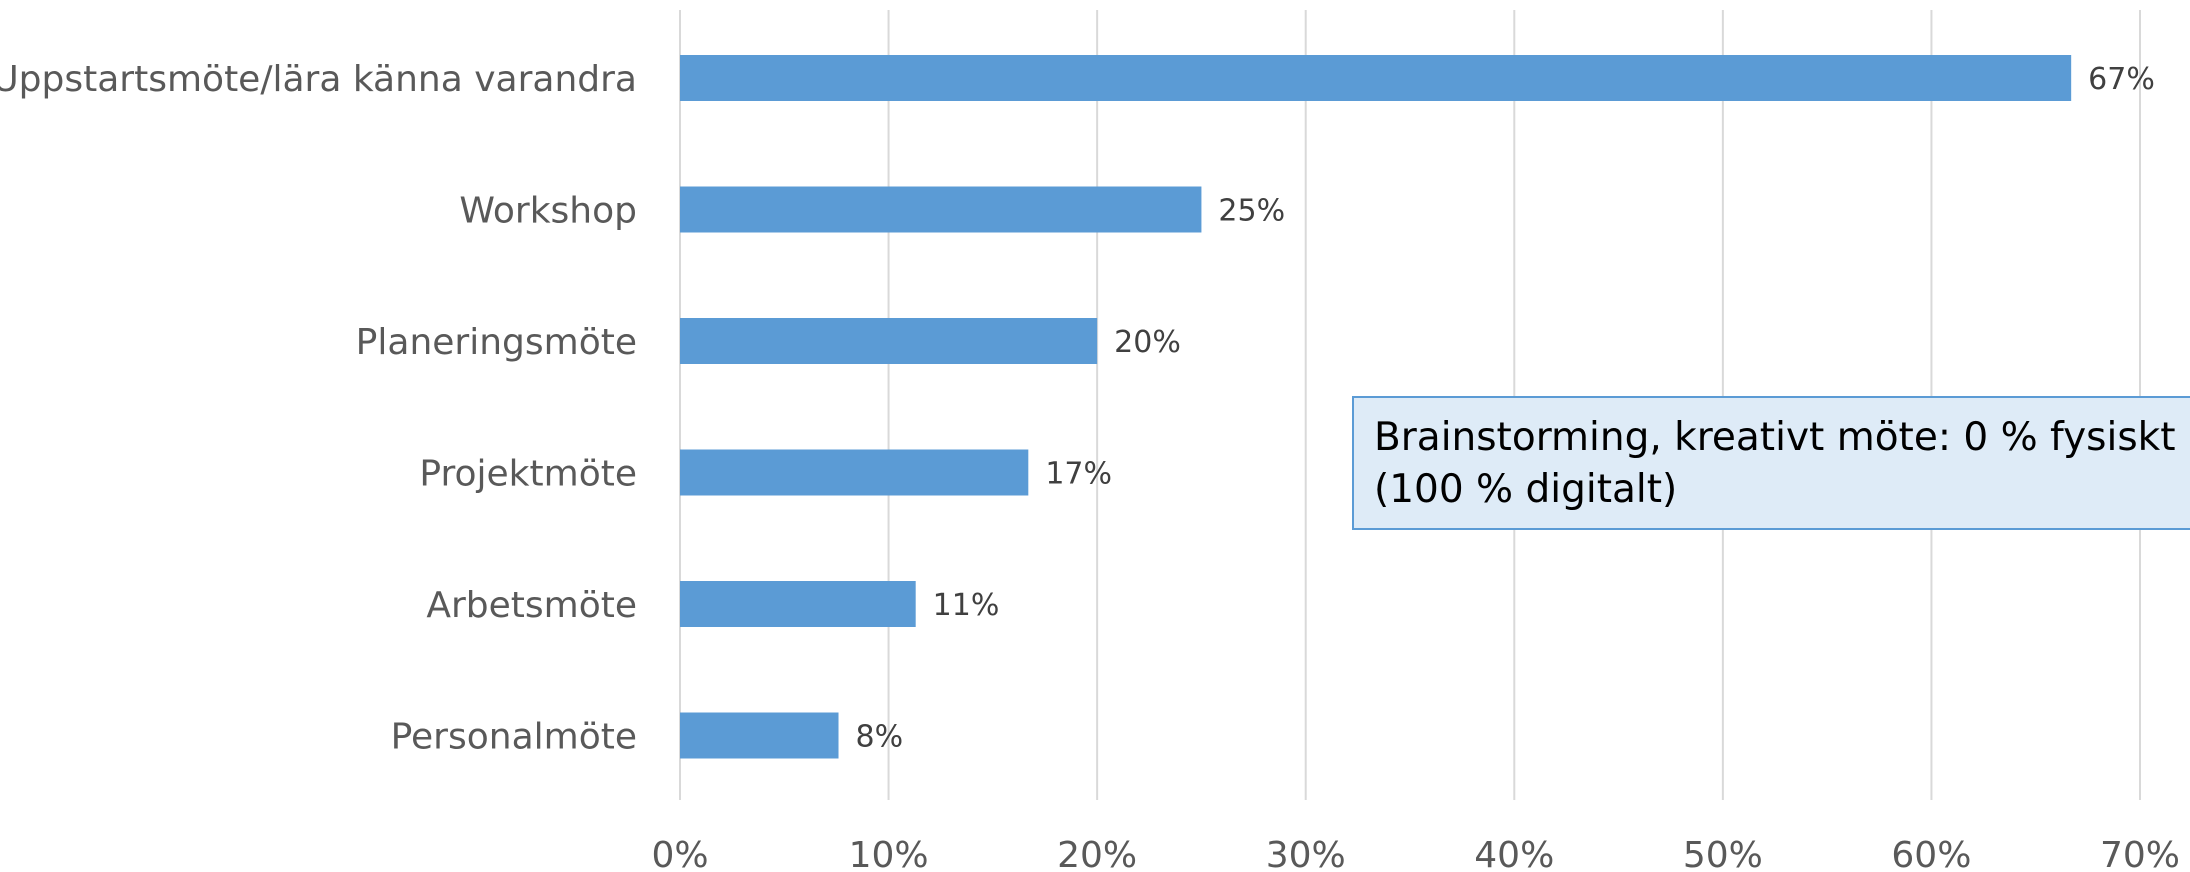  Describe the element at coordinates (889, 853) in the screenshot. I see `x-tick-label: 10%` at that location.